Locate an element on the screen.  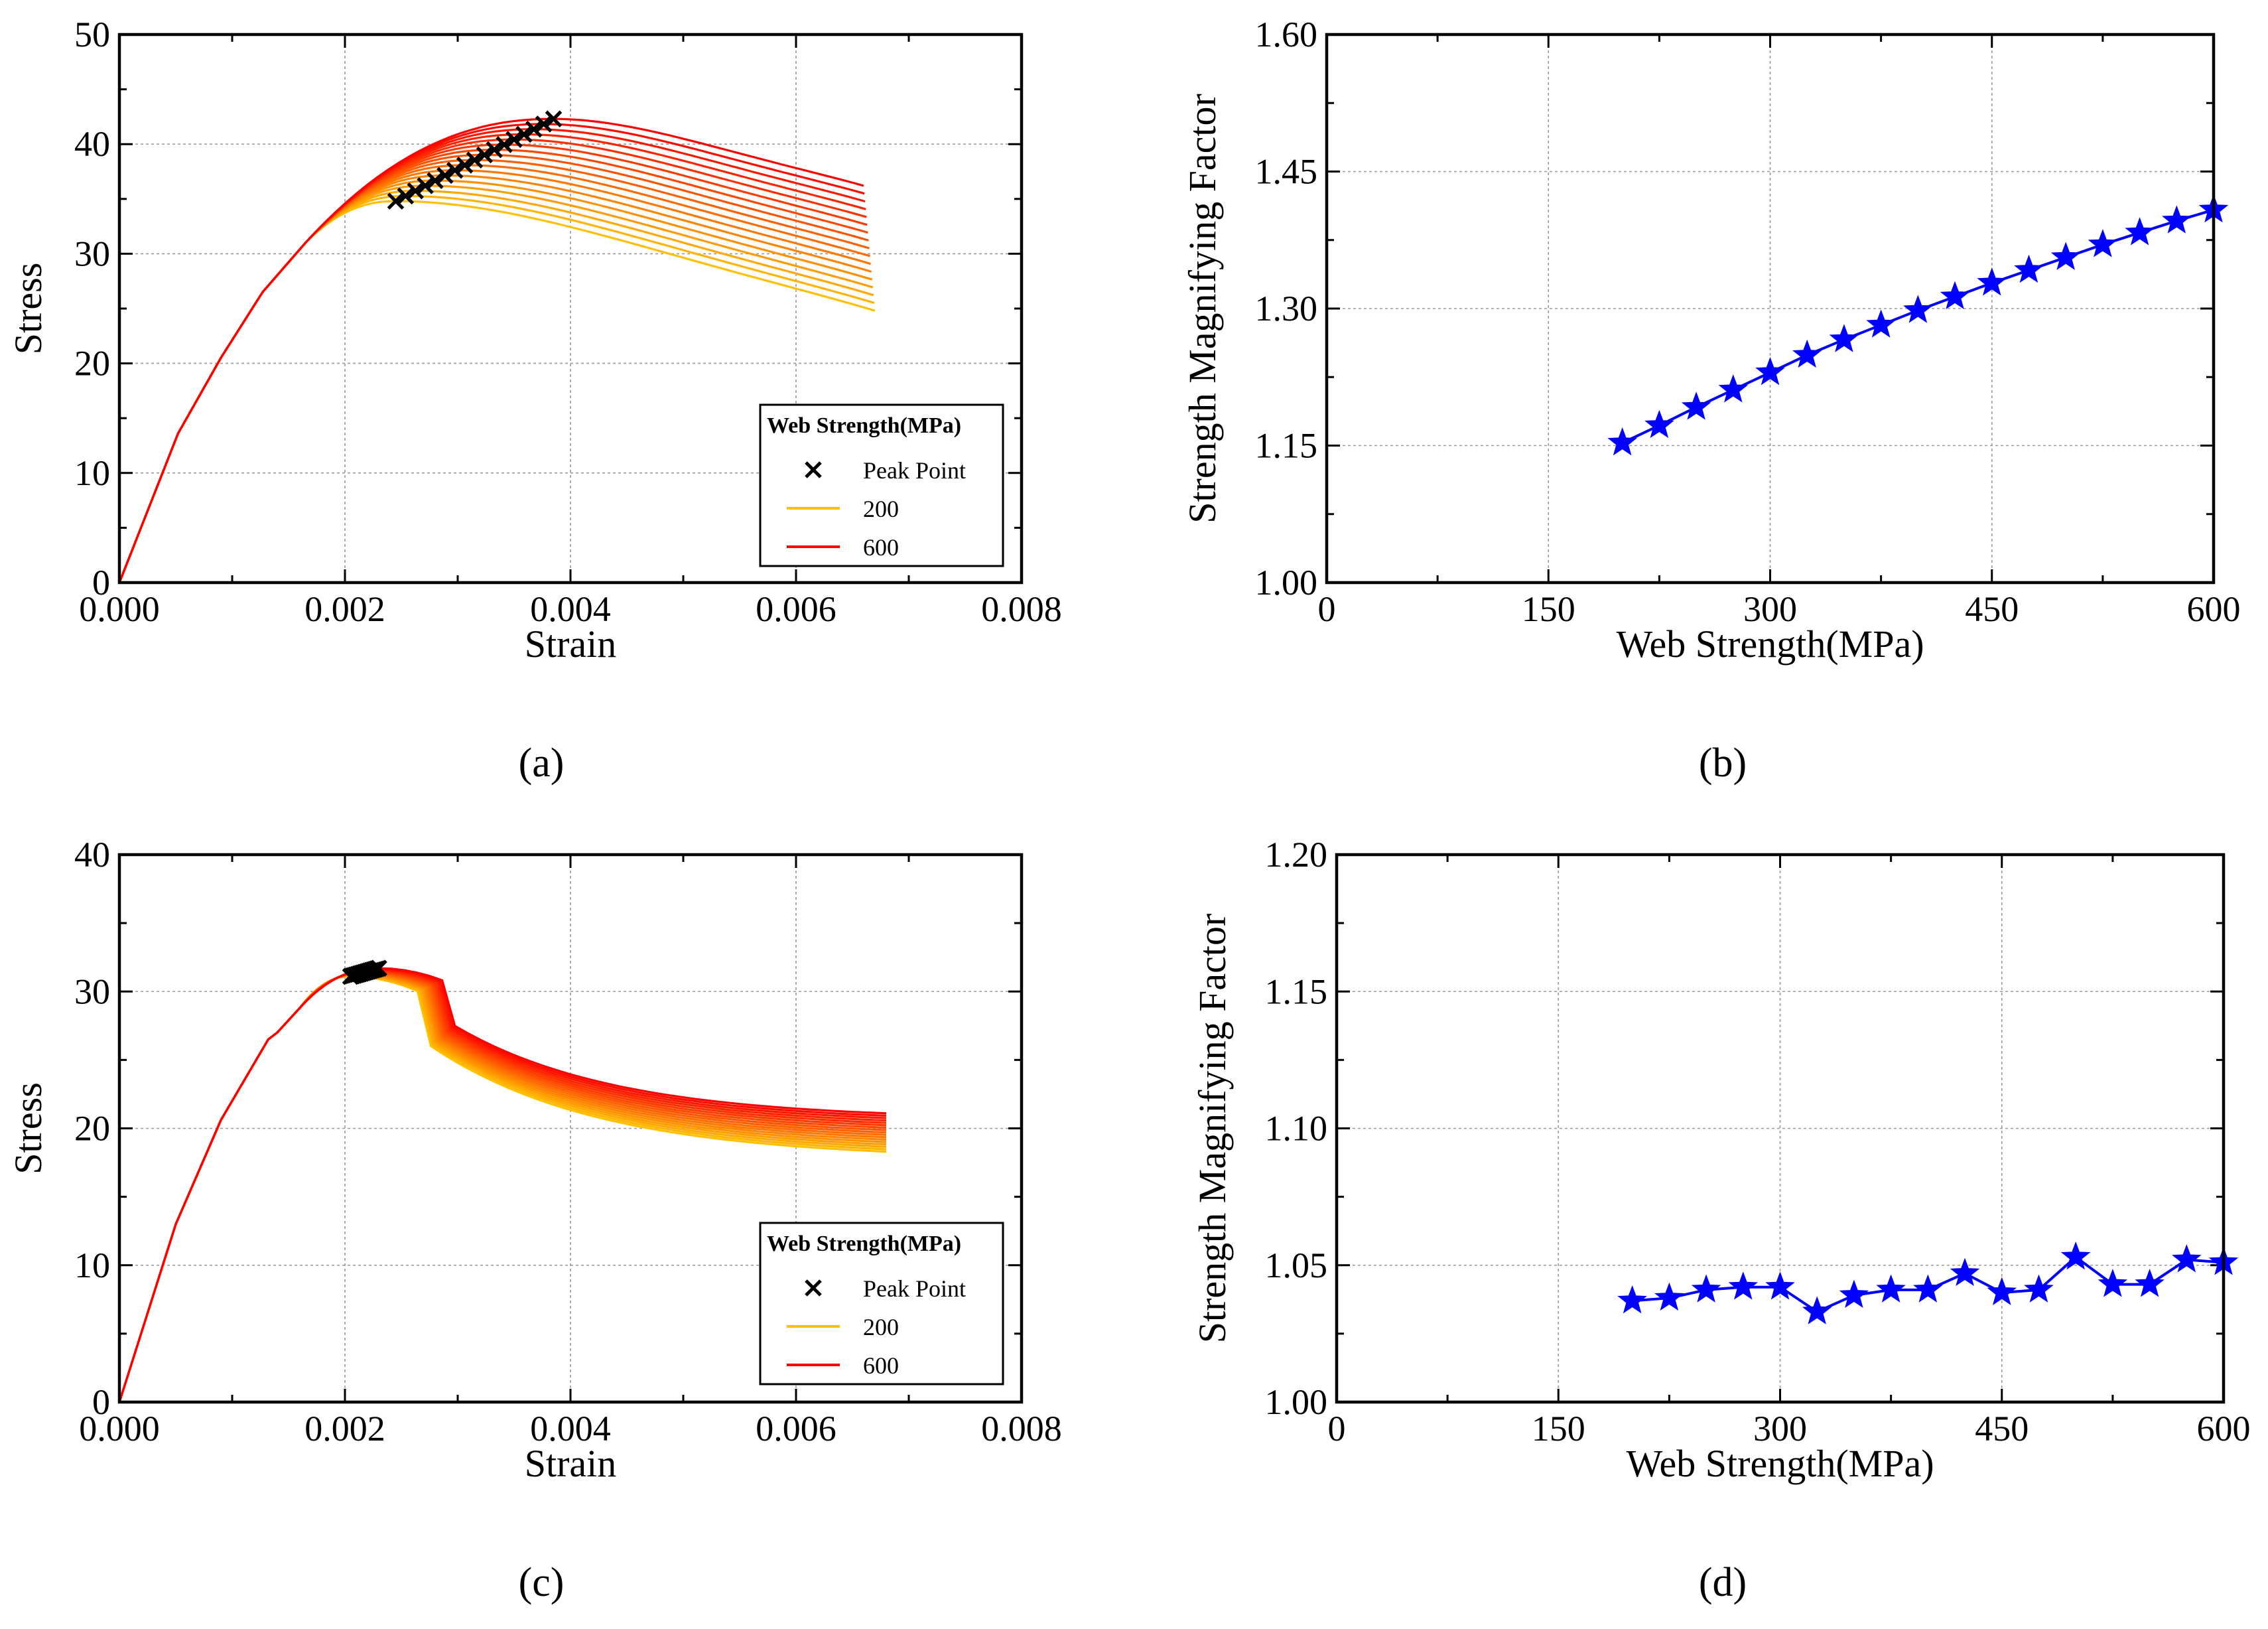
y-tick-label: 50 is located at coordinates (92, 34).